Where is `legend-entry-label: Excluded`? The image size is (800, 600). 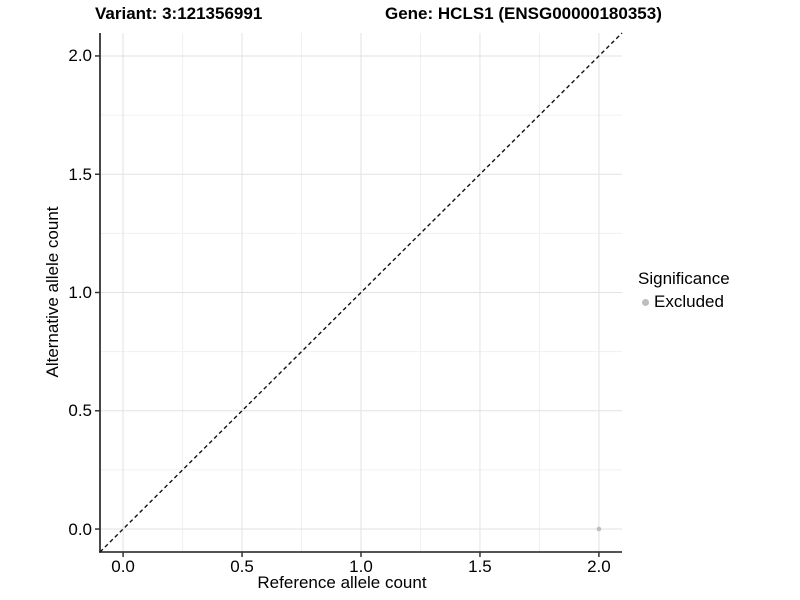 legend-entry-label: Excluded is located at coordinates (689, 301).